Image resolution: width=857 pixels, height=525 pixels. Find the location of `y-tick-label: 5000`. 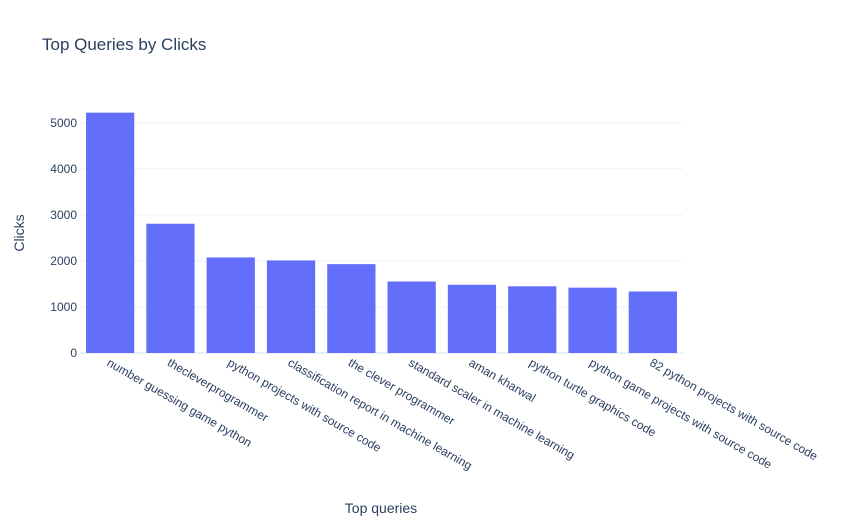

y-tick-label: 5000 is located at coordinates (63, 123).